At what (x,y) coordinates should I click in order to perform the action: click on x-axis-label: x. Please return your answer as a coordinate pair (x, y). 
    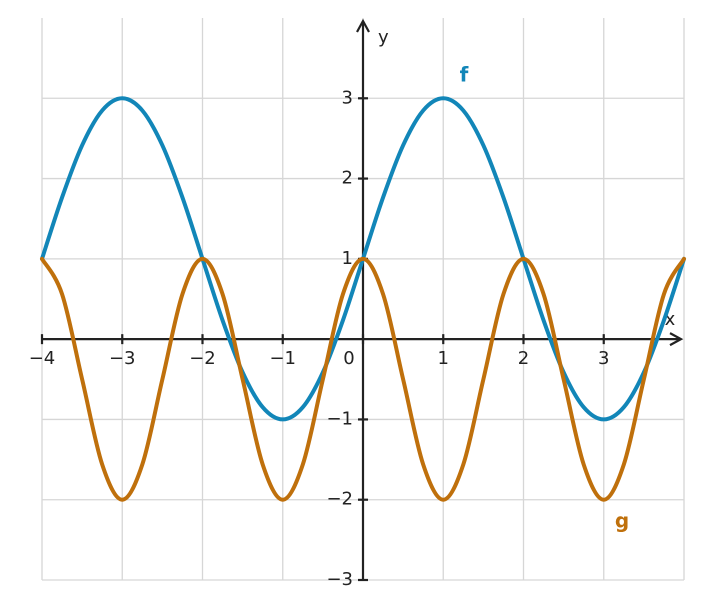
    Looking at the image, I should click on (670, 319).